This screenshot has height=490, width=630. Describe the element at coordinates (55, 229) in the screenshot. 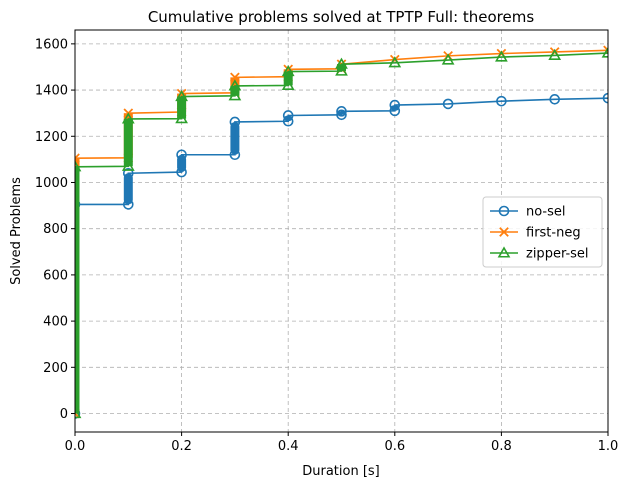

I see `y-tick-label: 800` at that location.